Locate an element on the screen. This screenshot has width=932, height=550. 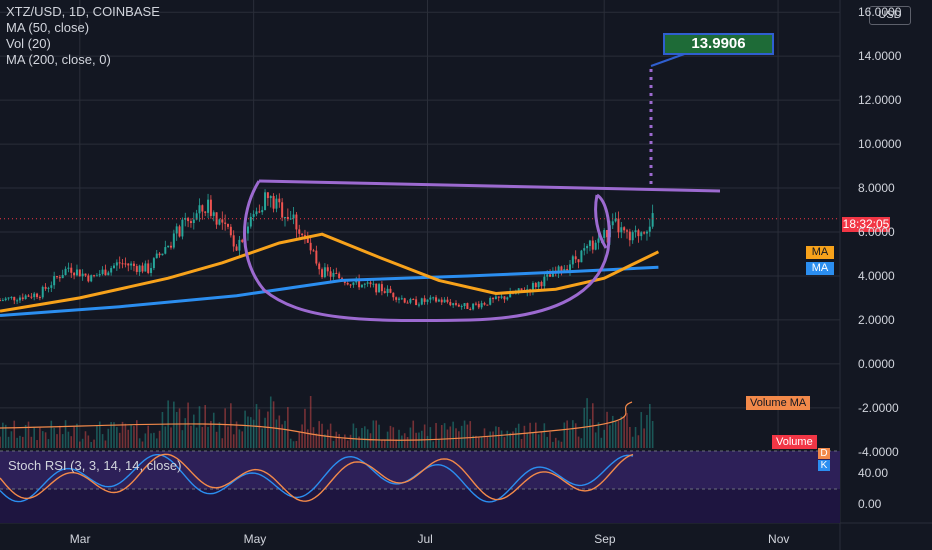
stoch-tick-40: 40.00 is located at coordinates (873, 473).